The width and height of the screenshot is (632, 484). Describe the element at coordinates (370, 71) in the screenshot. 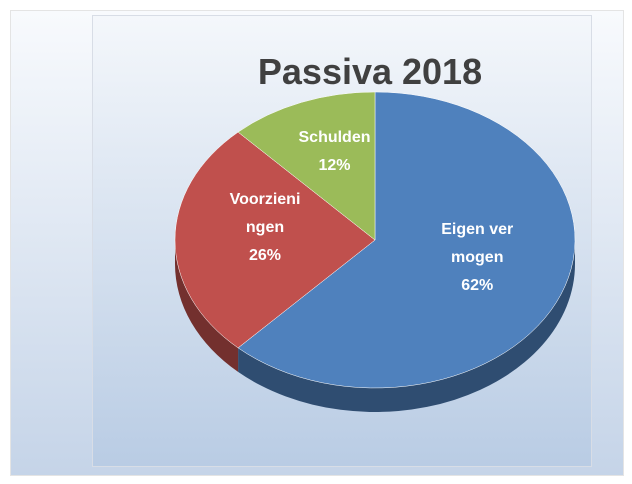

I see `chart-title: Passiva 2018` at that location.